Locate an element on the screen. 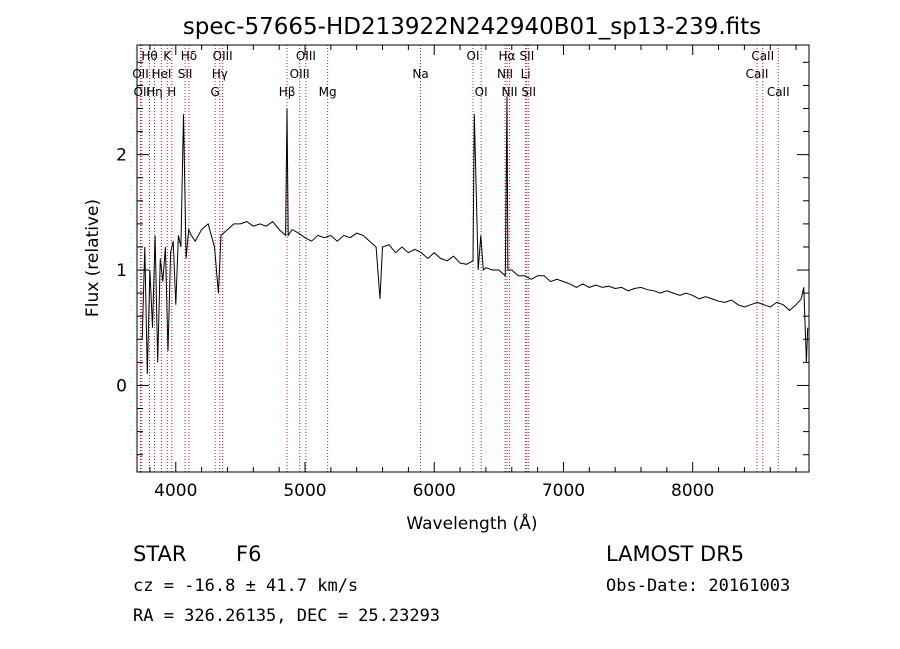 This screenshot has height=649, width=900. line-marker-label-10: Hγ is located at coordinates (220, 74).